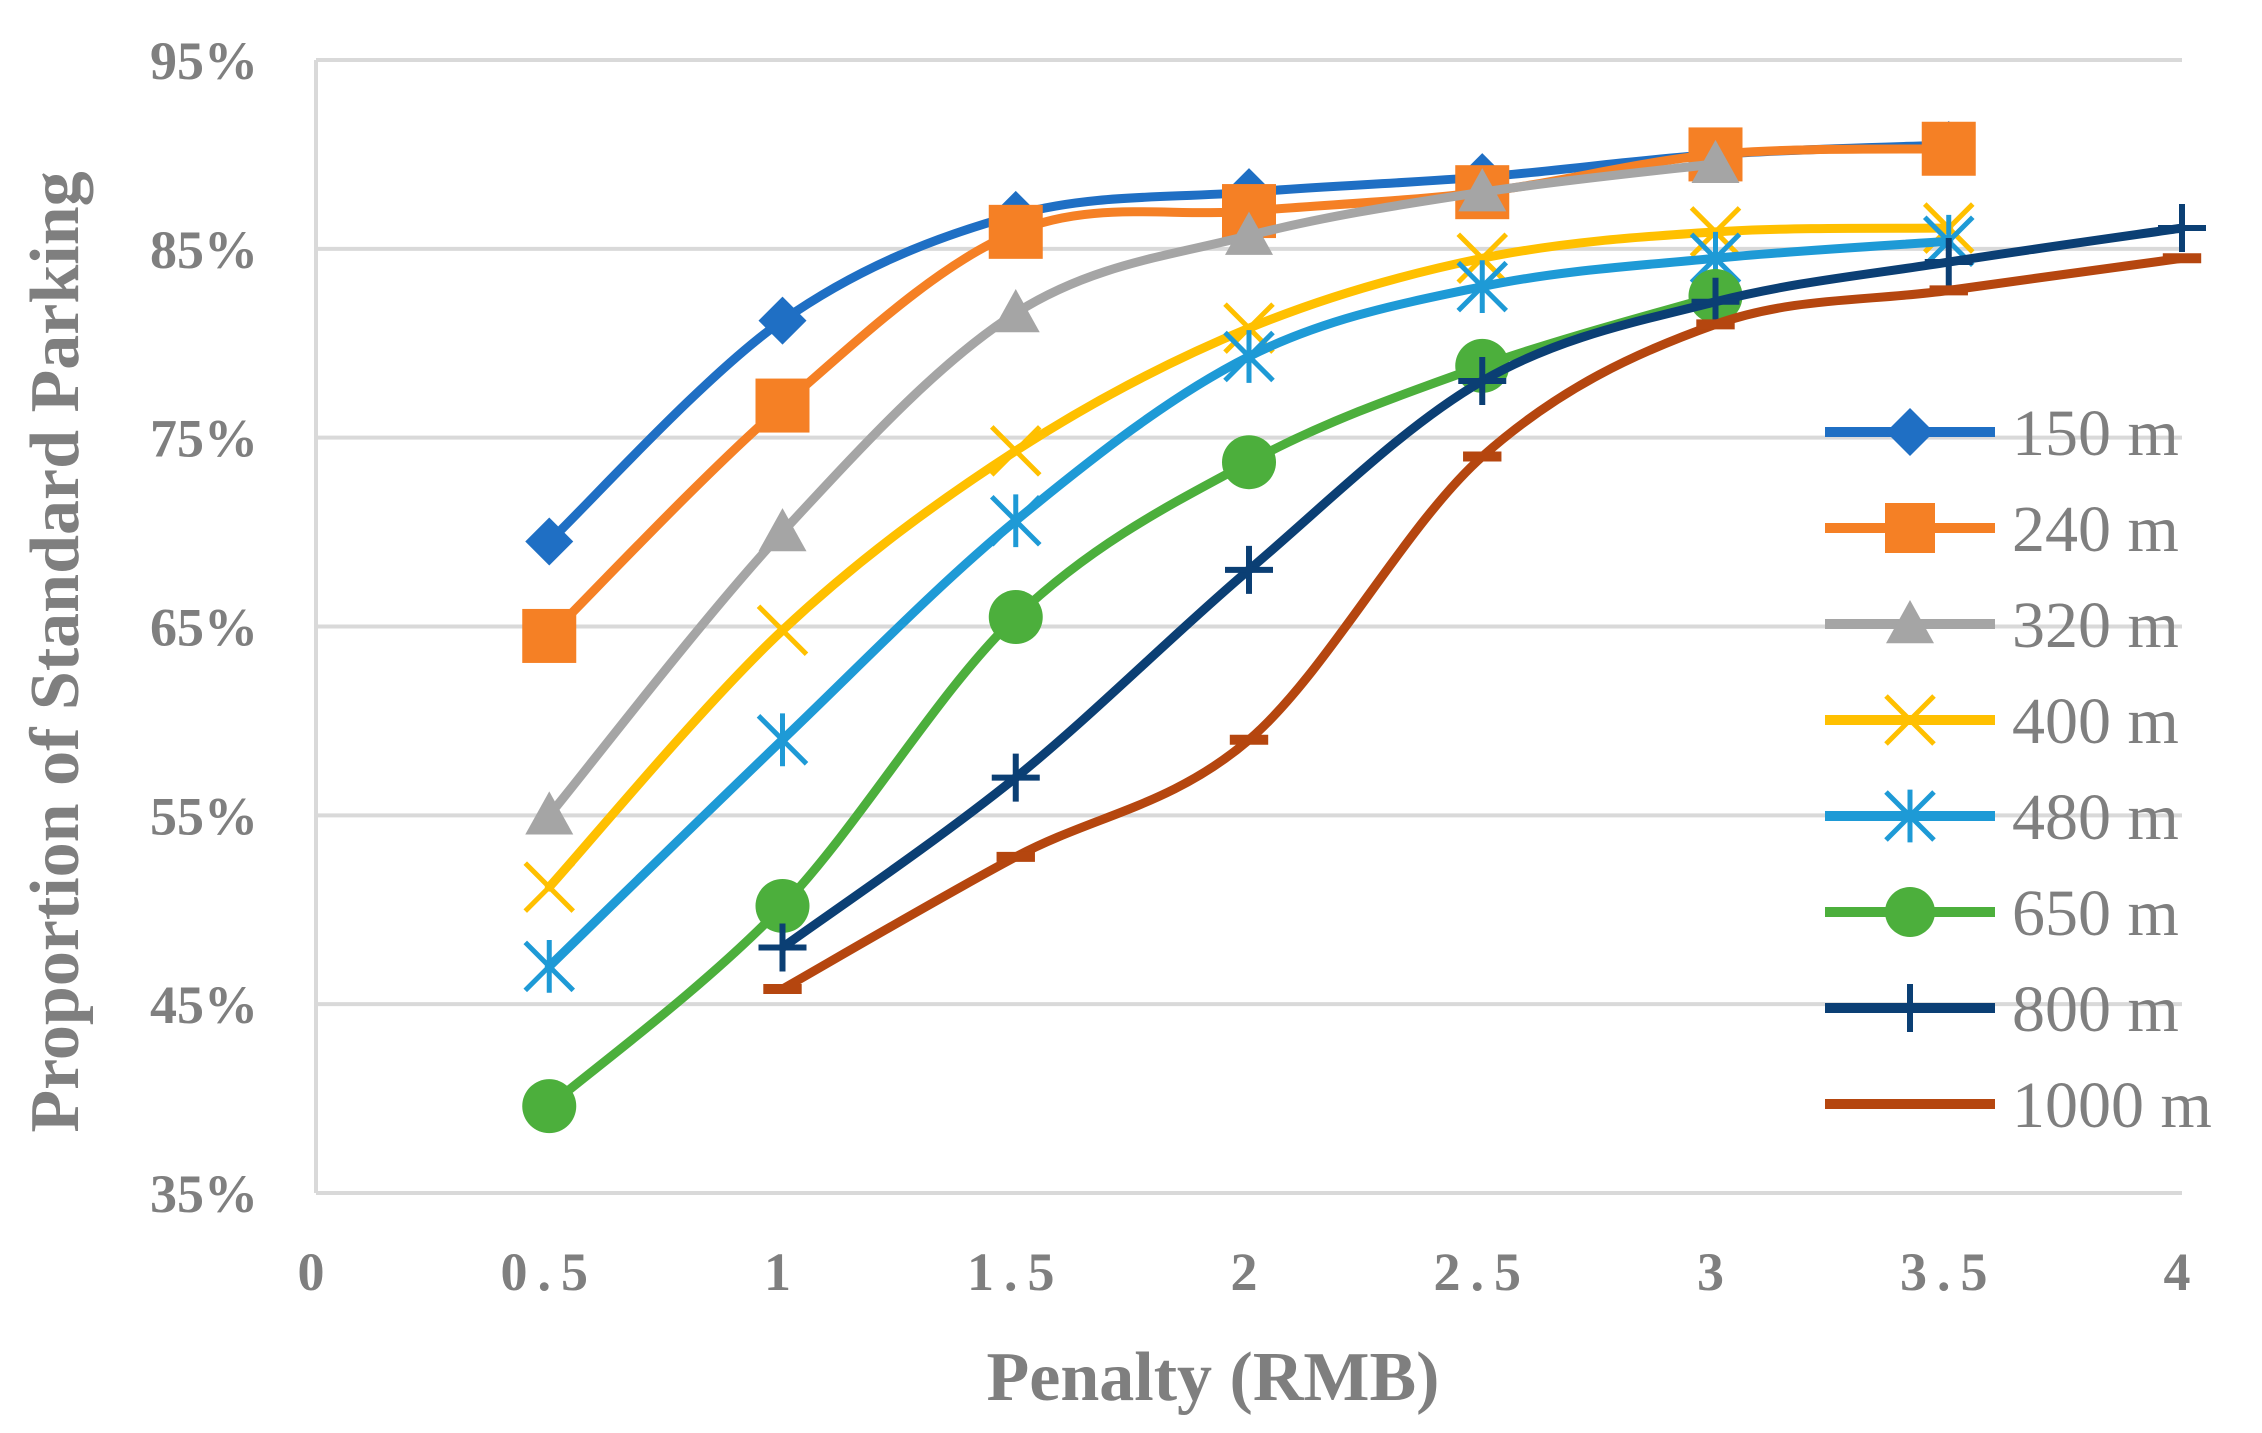 Image resolution: width=2262 pixels, height=1433 pixels. I want to click on x-tick-label: 1.5, so click(1016, 1272).